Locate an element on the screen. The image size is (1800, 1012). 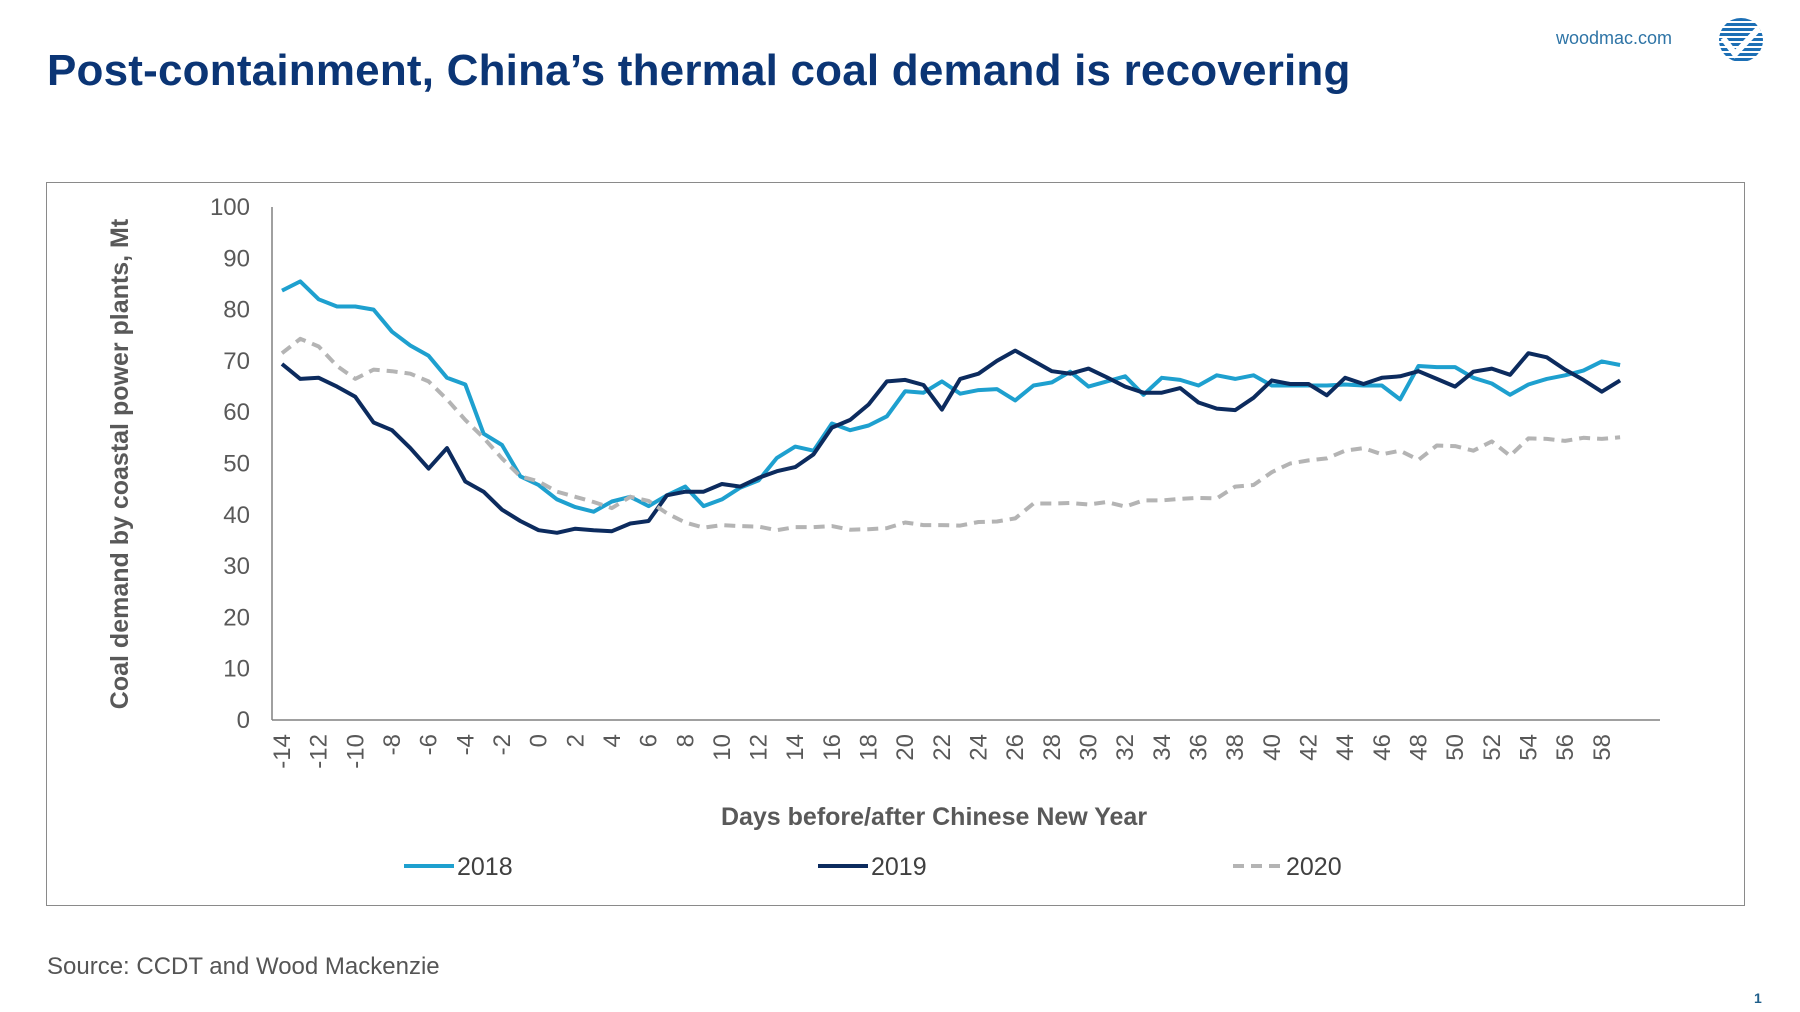
x-axis-title: Days before/after Chinese New Year is located at coordinates (934, 817).